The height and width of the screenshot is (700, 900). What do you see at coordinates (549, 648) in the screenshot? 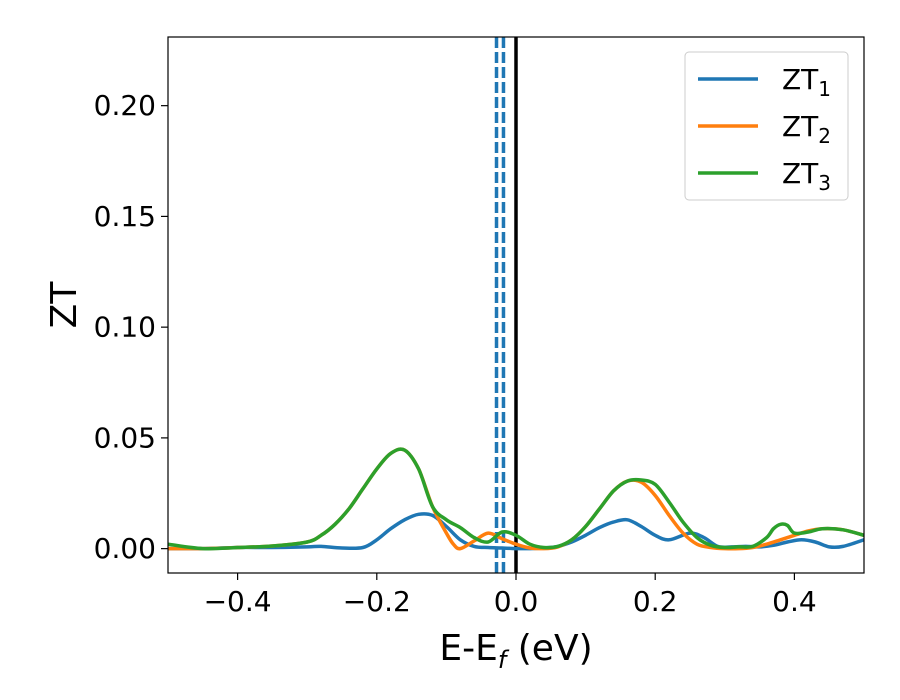
I see `x-axis-label-unit: (eV)` at bounding box center [549, 648].